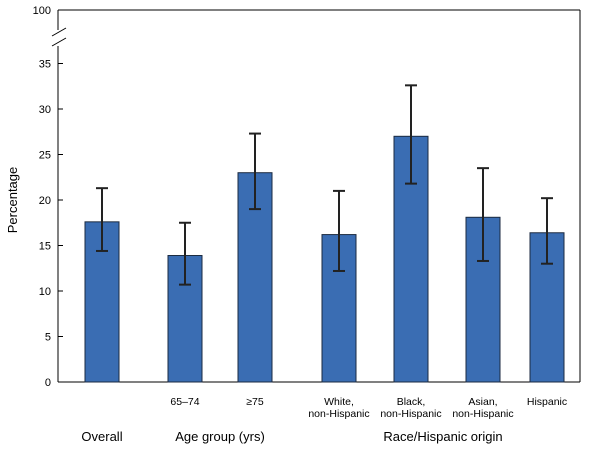 The height and width of the screenshot is (453, 598). What do you see at coordinates (547, 402) in the screenshot?
I see `x-tick-label: Hispanic` at bounding box center [547, 402].